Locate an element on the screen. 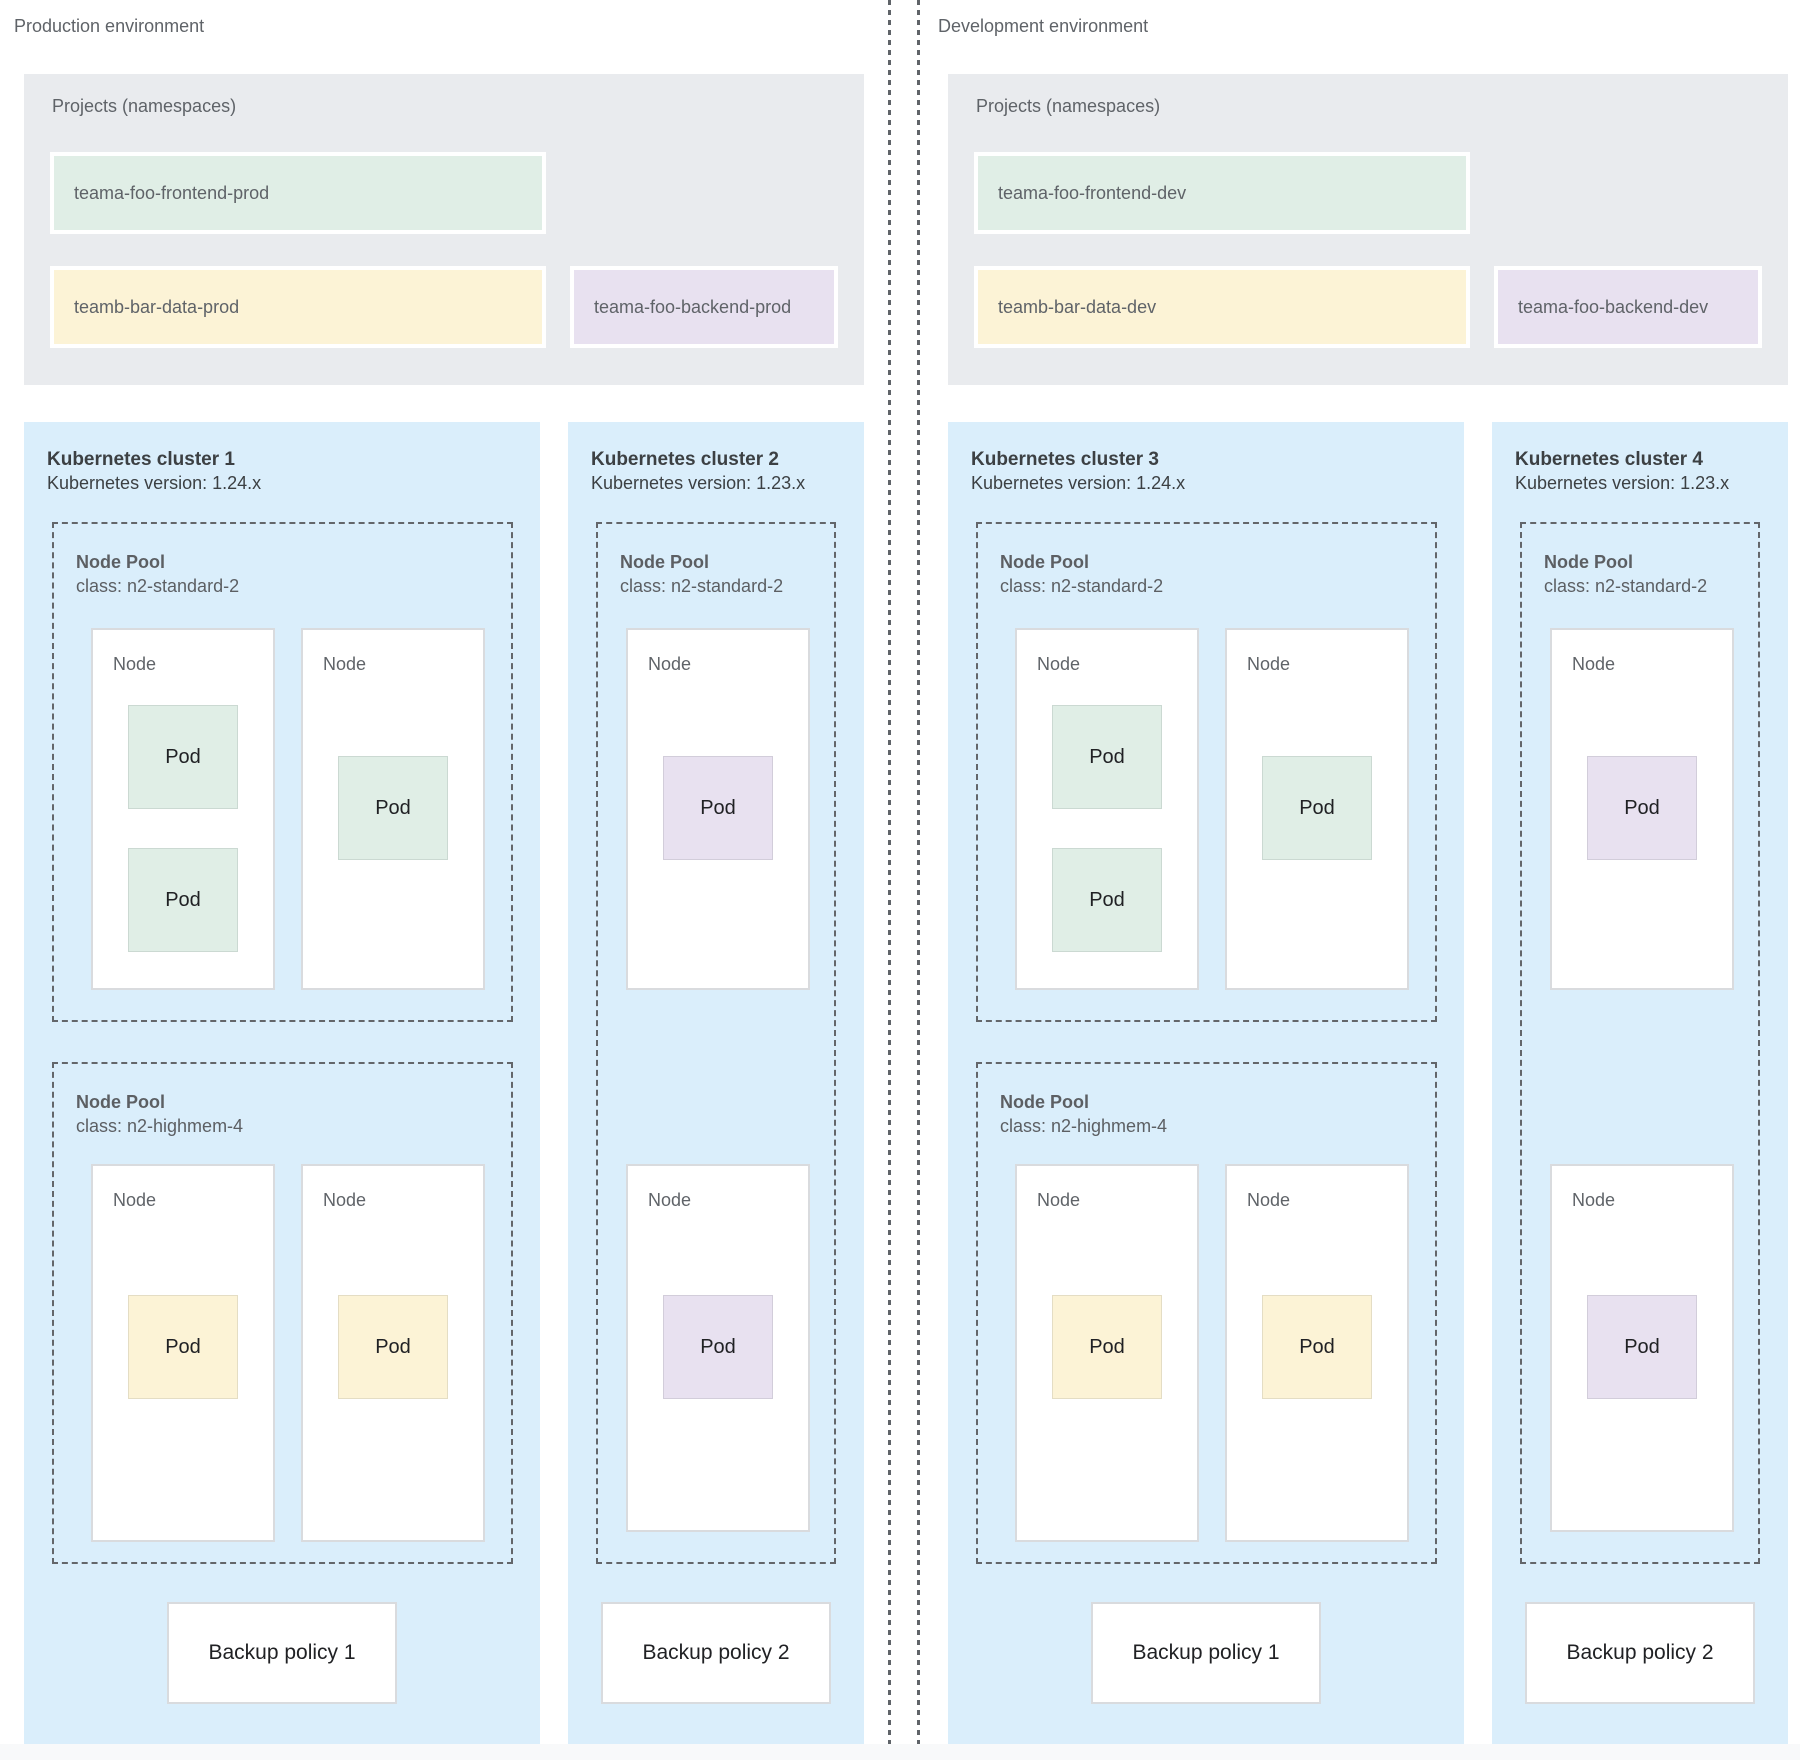 Image resolution: width=1800 pixels, height=1760 pixels. environment-label: Development environment is located at coordinates (1043, 26).